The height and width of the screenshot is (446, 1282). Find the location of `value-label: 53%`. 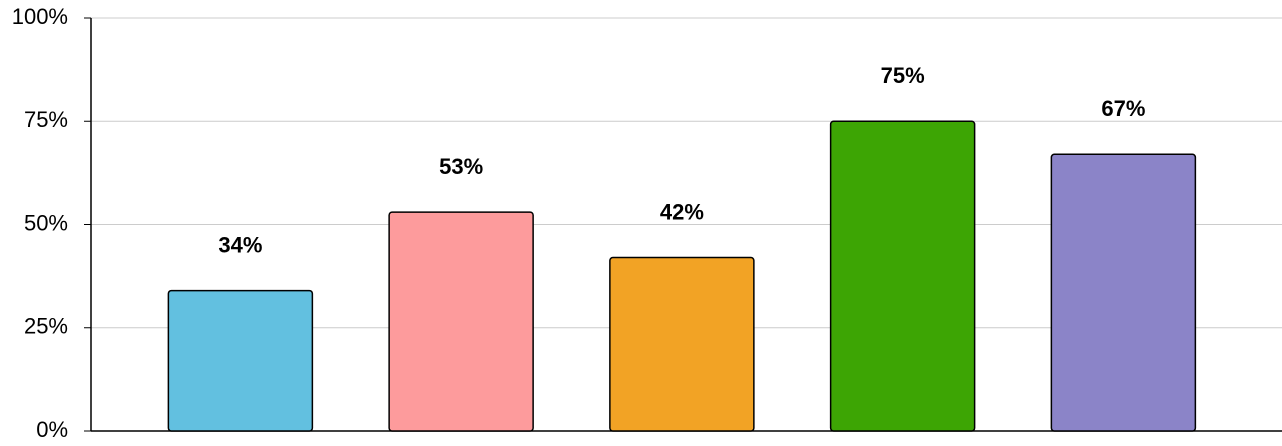

value-label: 53% is located at coordinates (461, 166).